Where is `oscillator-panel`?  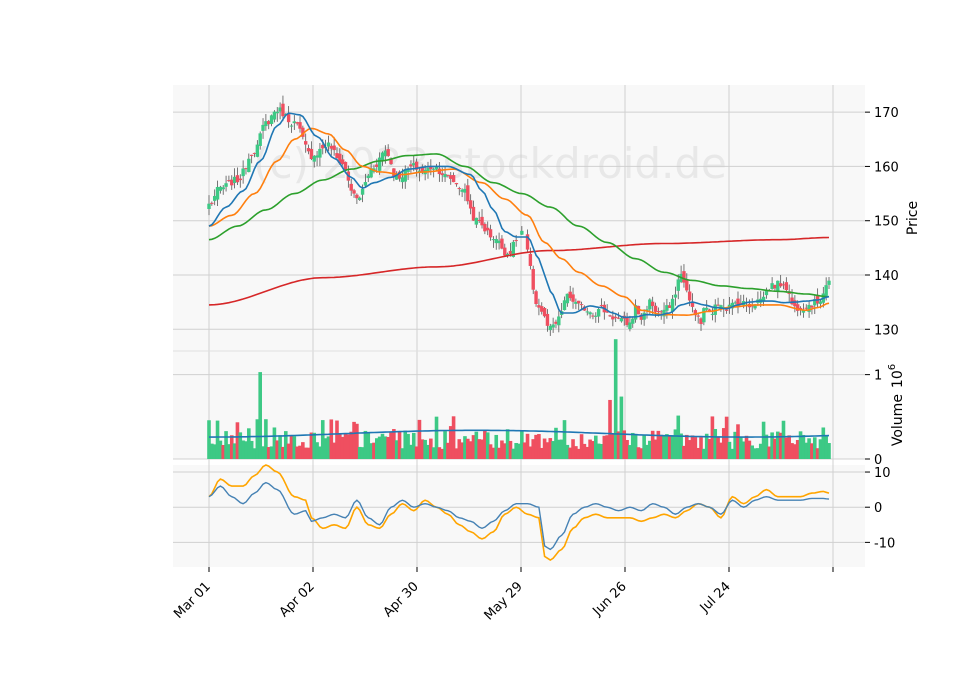 oscillator-panel is located at coordinates (519, 516).